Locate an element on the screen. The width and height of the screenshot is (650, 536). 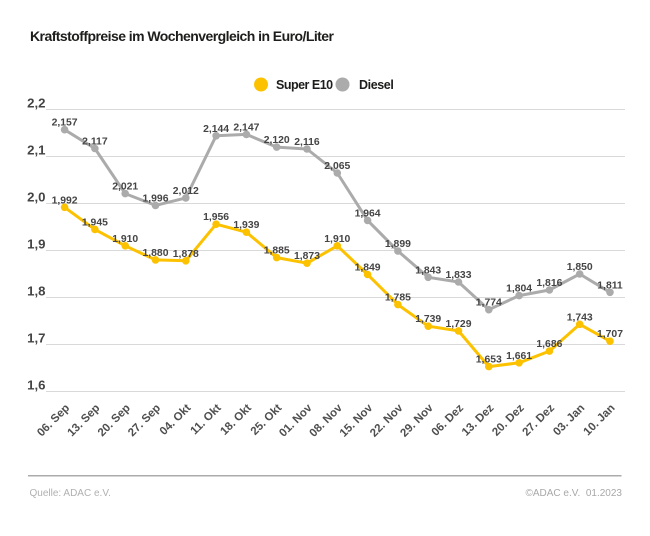
svg-text: 2,116 is located at coordinates (307, 142).